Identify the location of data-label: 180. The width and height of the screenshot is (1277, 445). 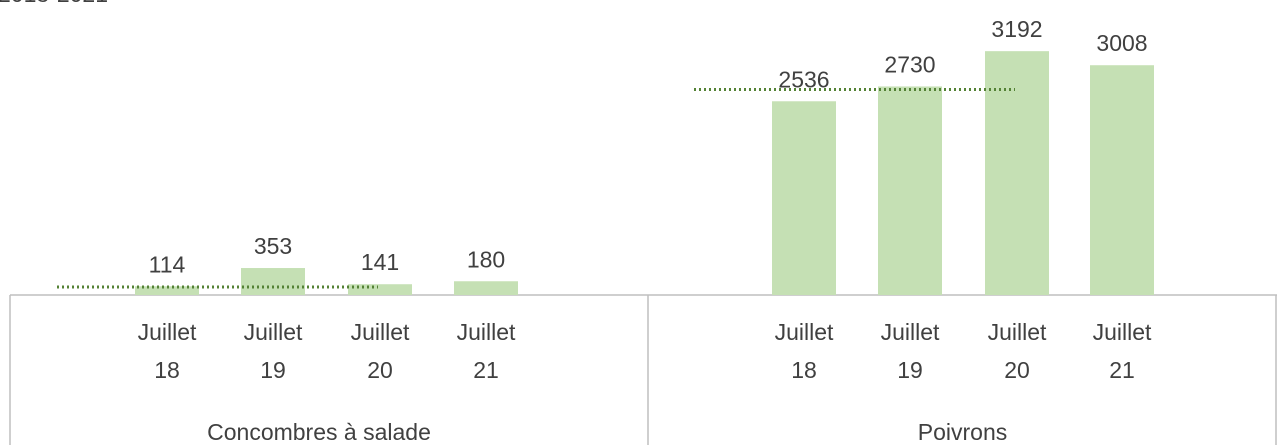
(486, 259).